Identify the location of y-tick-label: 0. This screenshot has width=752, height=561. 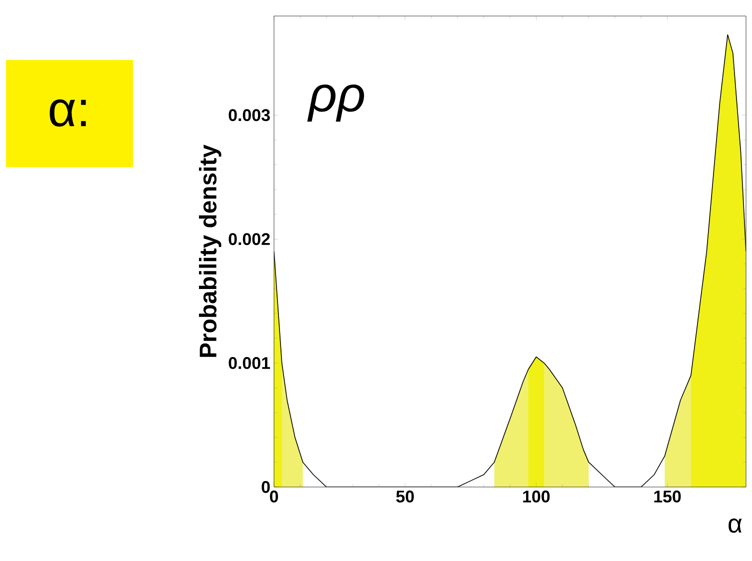
(266, 487).